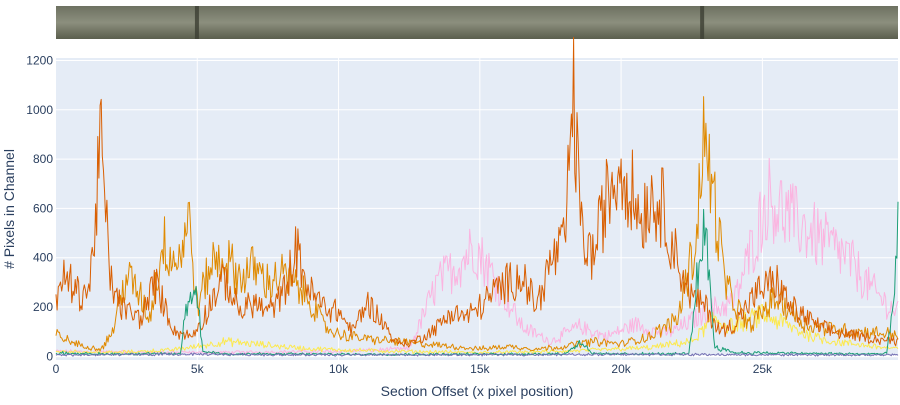 The height and width of the screenshot is (405, 900). What do you see at coordinates (43, 159) in the screenshot?
I see `y-tick-label: 800` at bounding box center [43, 159].